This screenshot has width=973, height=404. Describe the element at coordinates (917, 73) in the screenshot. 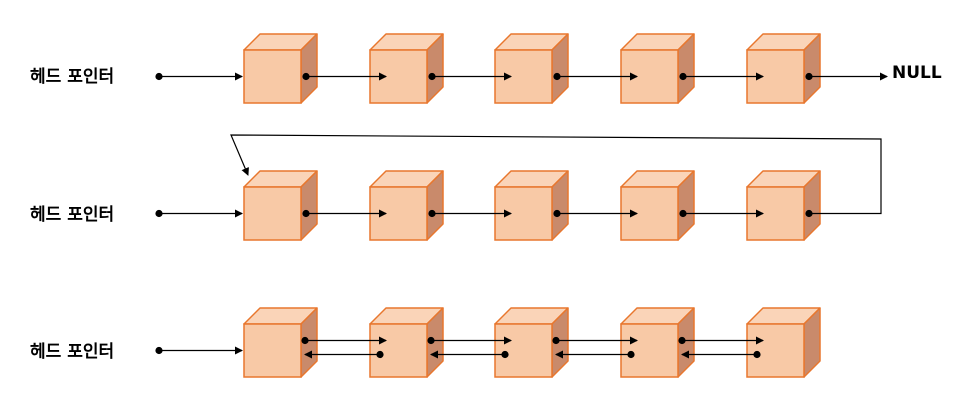

I see `null-label: NULL` at that location.